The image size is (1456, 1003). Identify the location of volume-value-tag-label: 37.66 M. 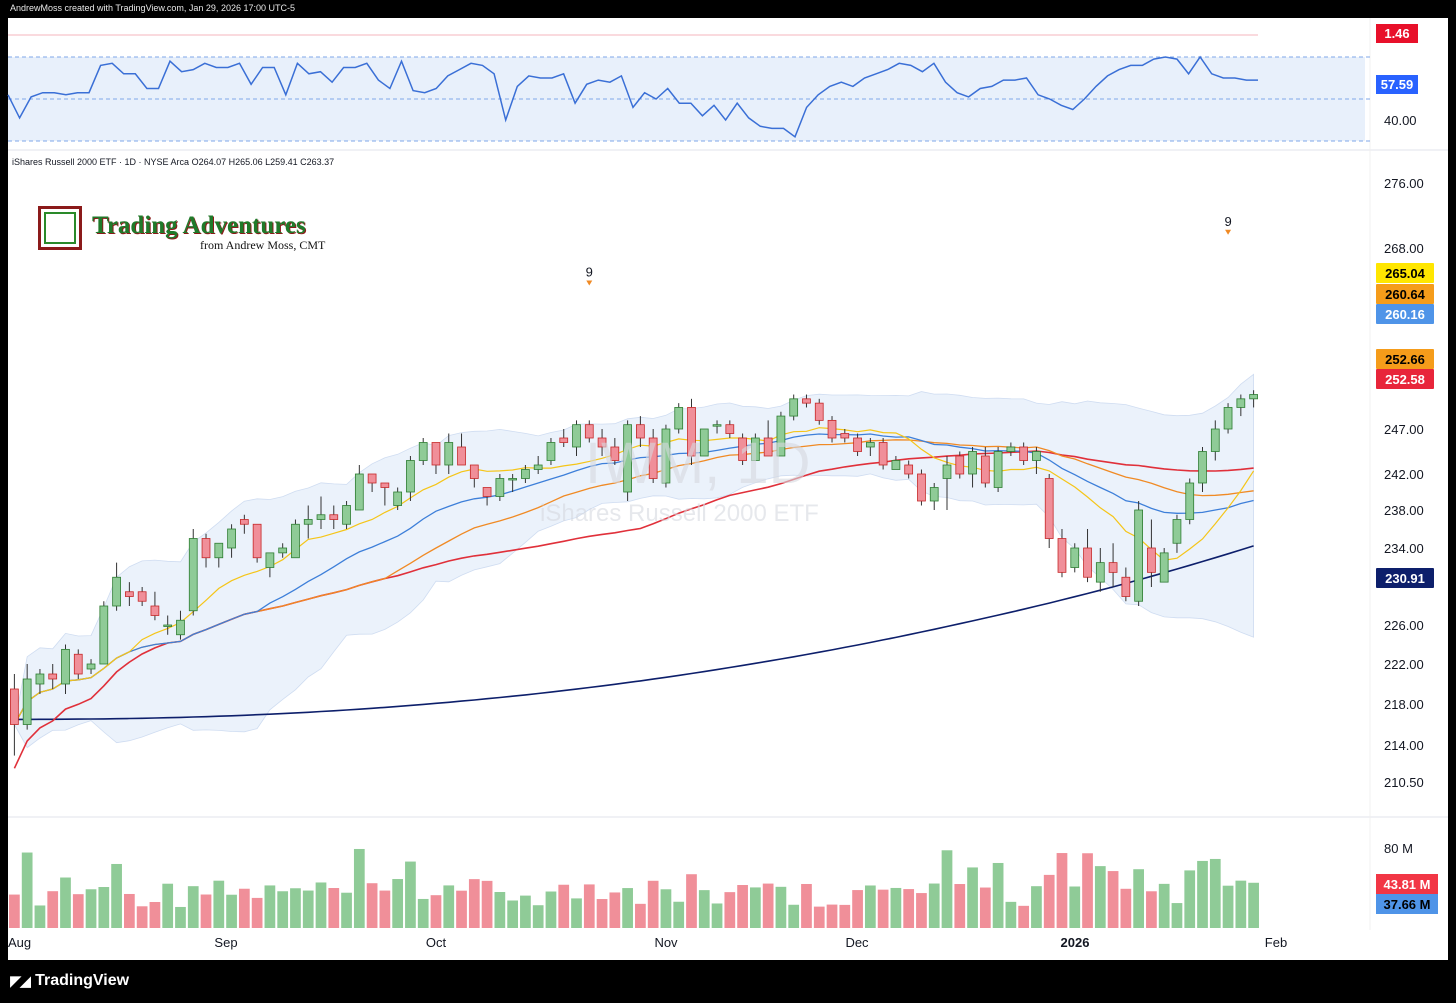
(1407, 904).